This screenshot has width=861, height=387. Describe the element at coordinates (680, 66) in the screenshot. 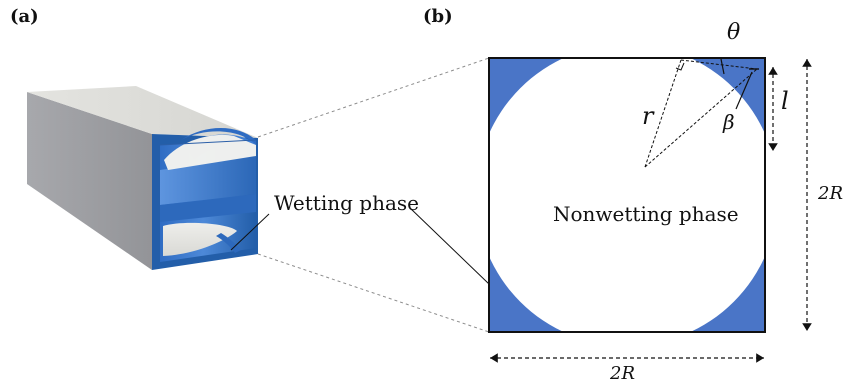

I see `right-angle-mark` at that location.